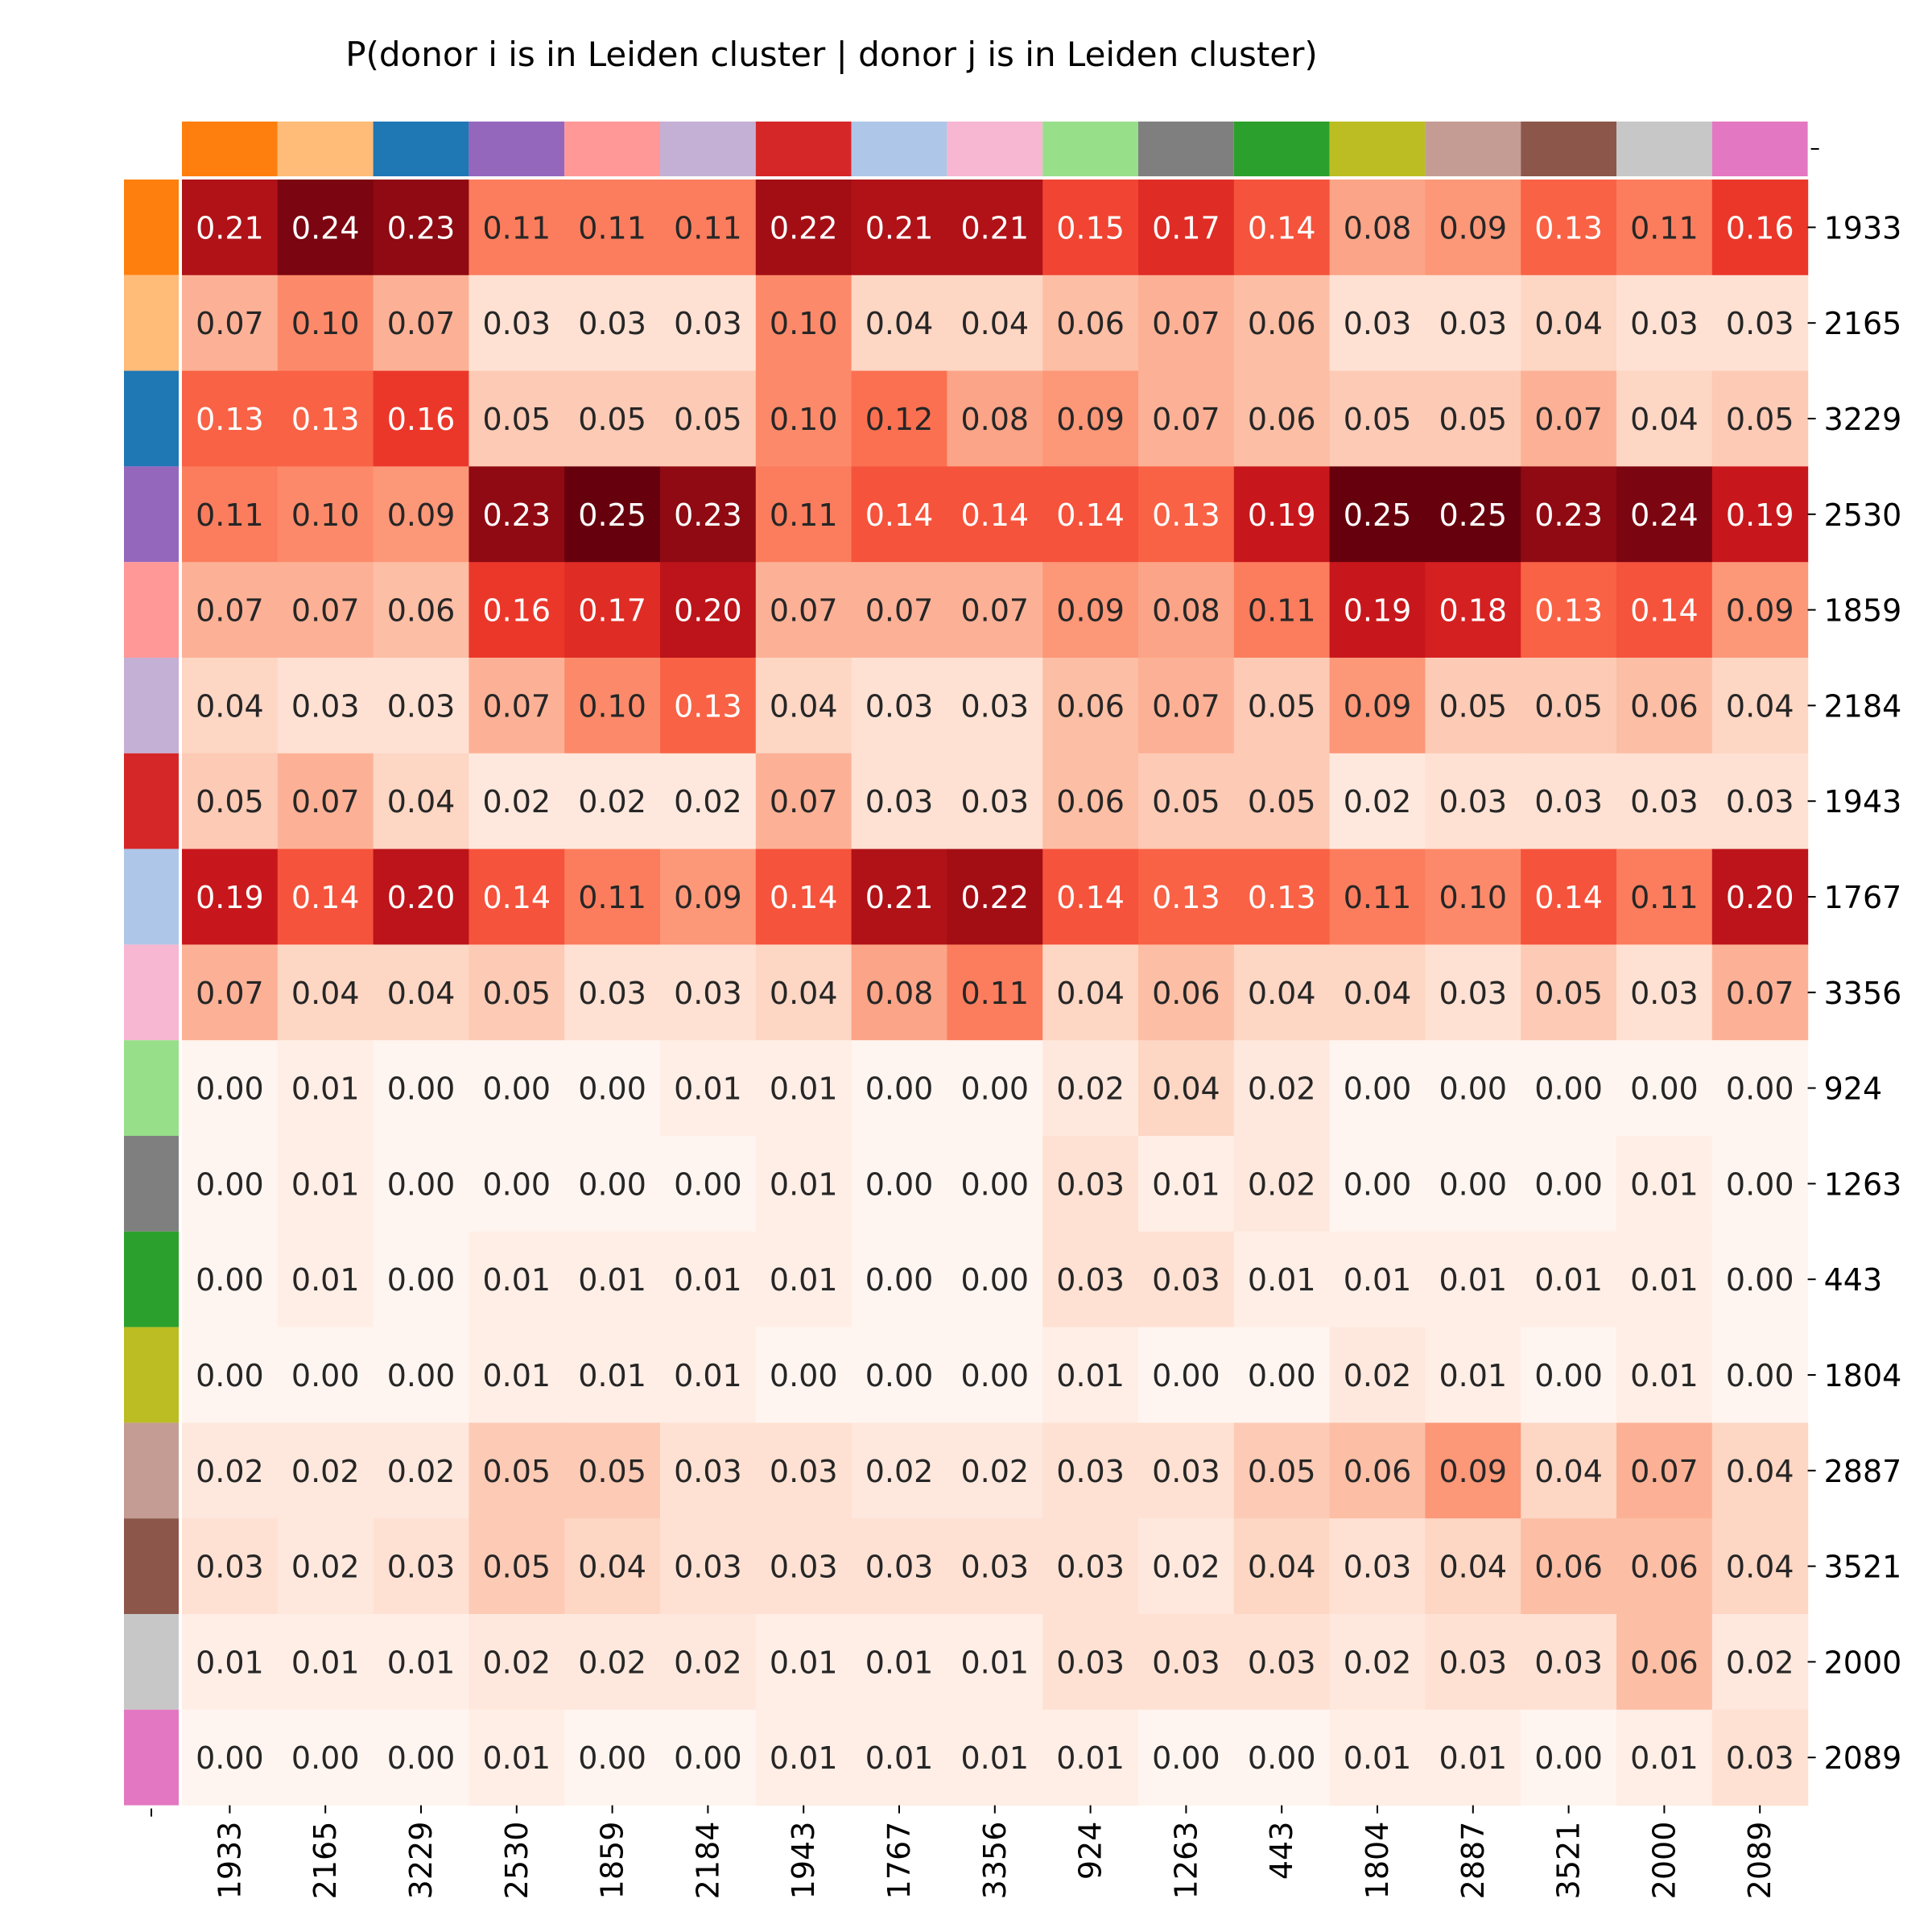  I want to click on cell-value-label: 0.12, so click(899, 419).